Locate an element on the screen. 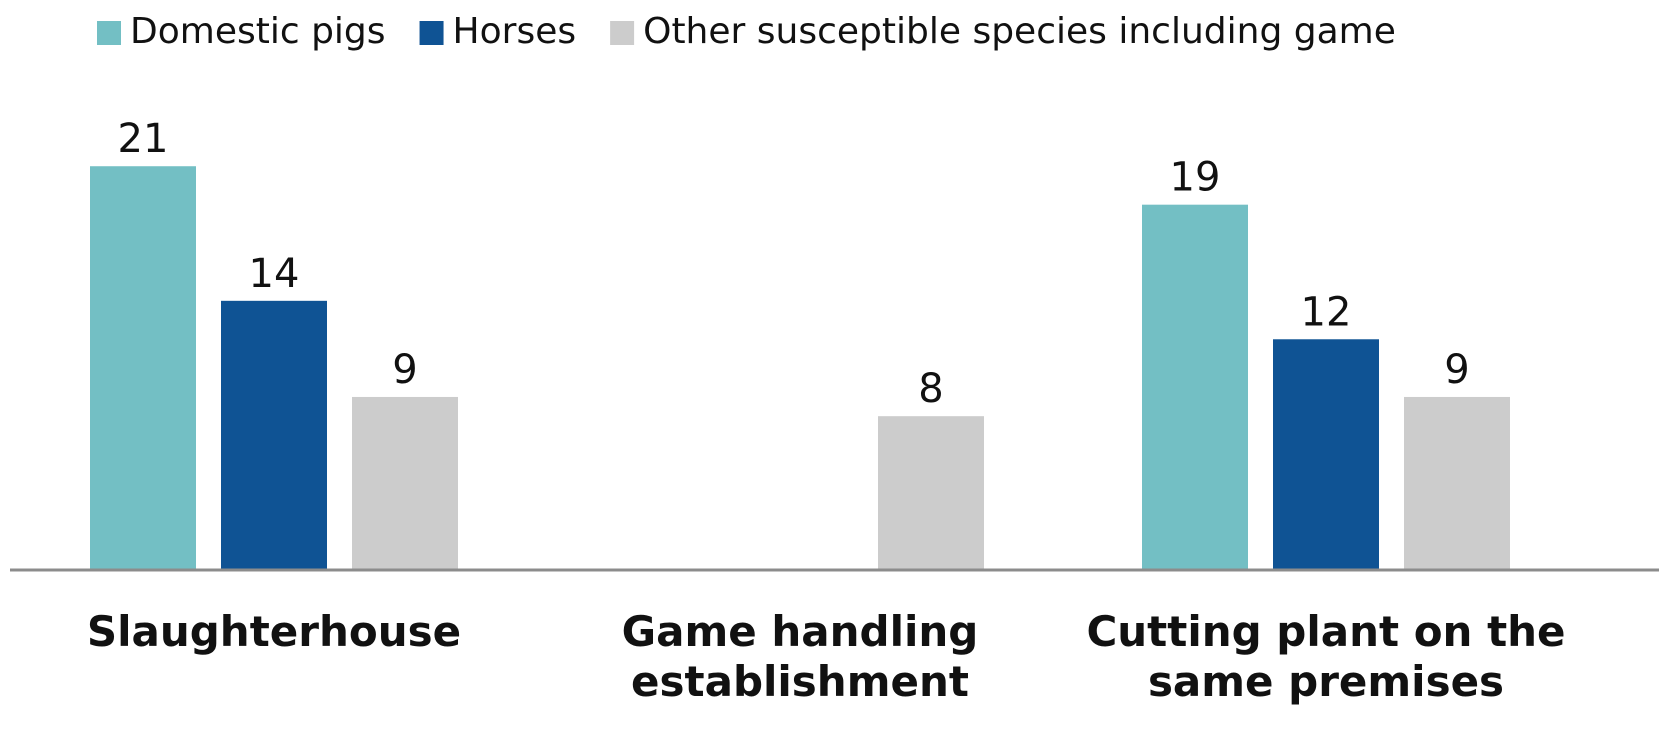  value-label: 19 is located at coordinates (1195, 178).